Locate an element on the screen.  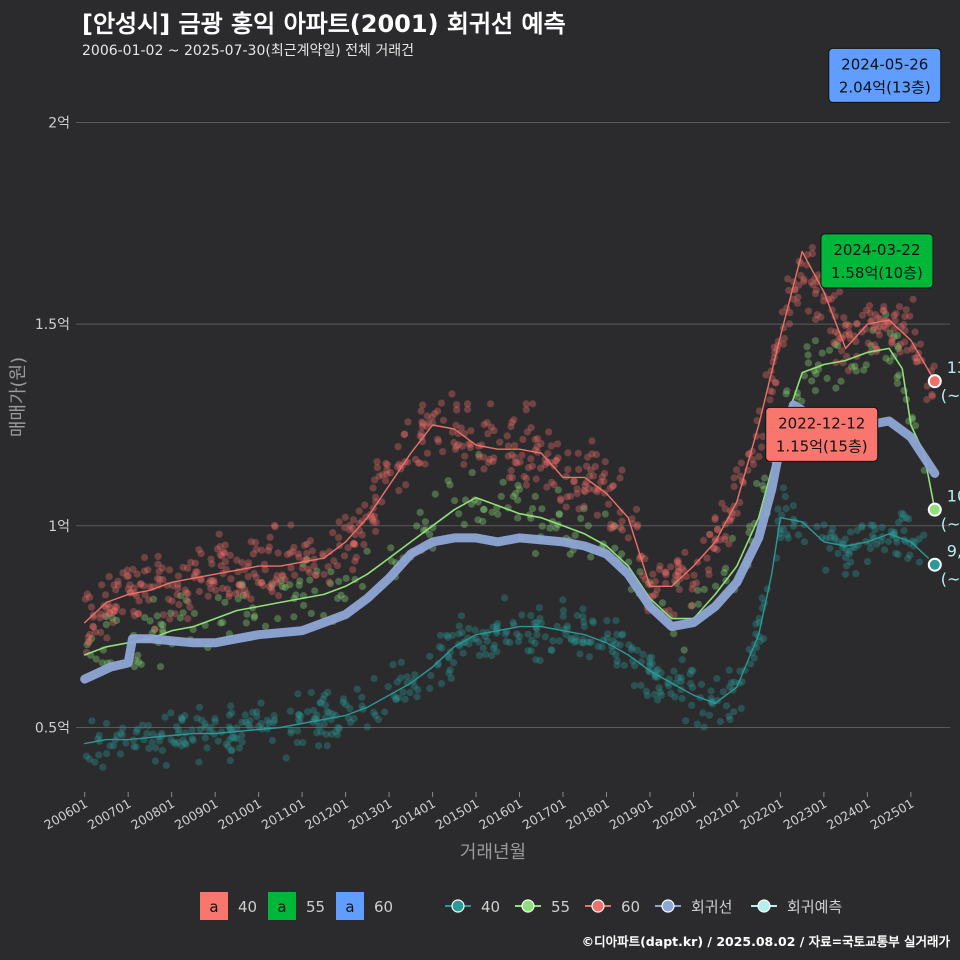
x-tick-label: 201801 is located at coordinates (587, 814).